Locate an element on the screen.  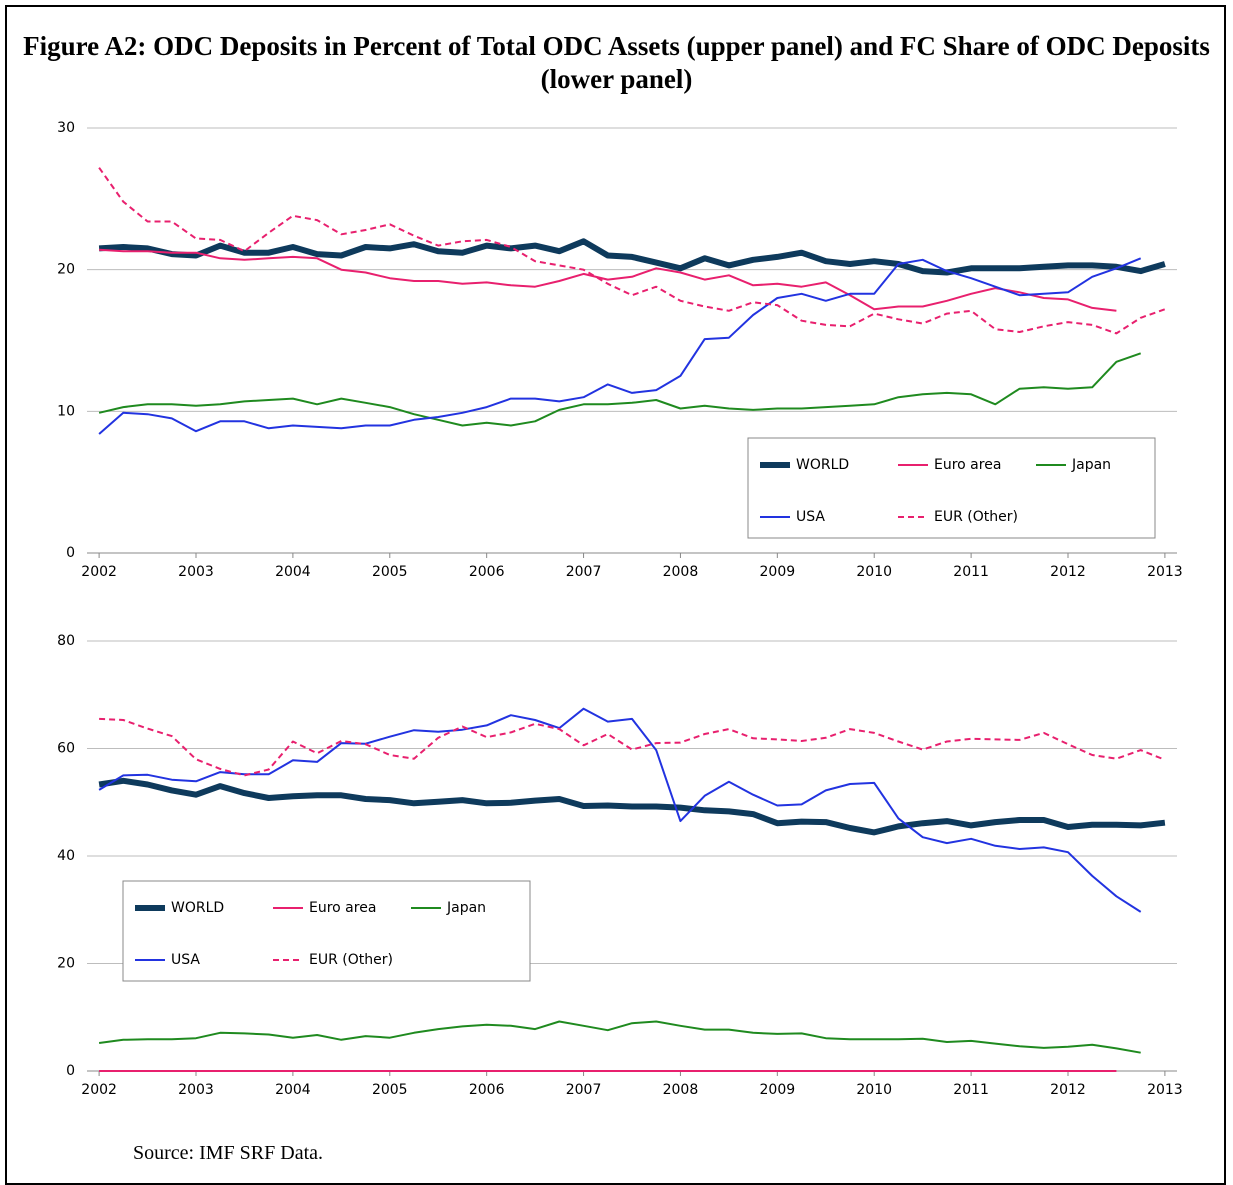
y-tick-label: 40 is located at coordinates (66, 856).